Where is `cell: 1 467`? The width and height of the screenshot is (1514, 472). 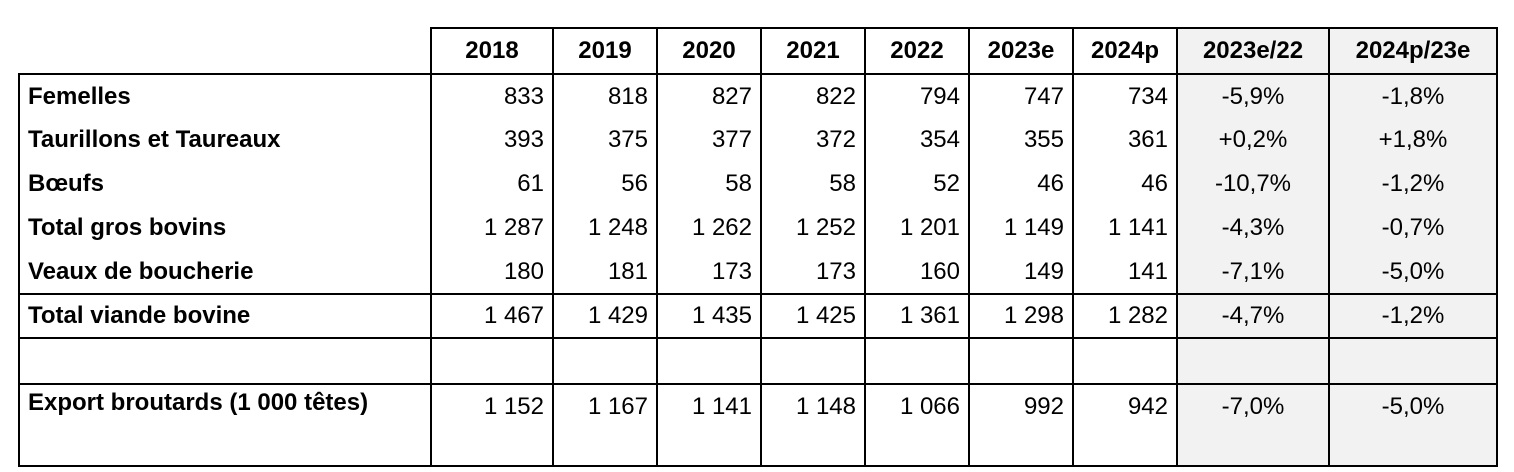
cell: 1 467 is located at coordinates (492, 315).